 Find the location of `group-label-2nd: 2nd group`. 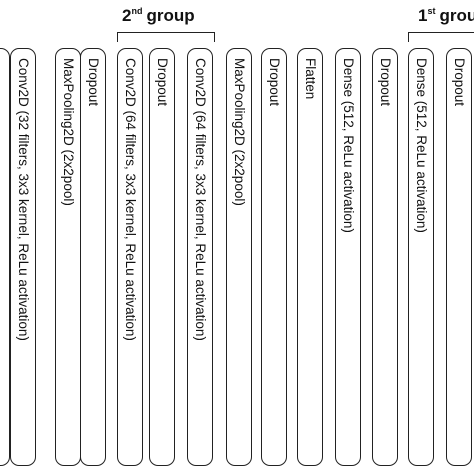

group-label-2nd: 2nd group is located at coordinates (158, 16).